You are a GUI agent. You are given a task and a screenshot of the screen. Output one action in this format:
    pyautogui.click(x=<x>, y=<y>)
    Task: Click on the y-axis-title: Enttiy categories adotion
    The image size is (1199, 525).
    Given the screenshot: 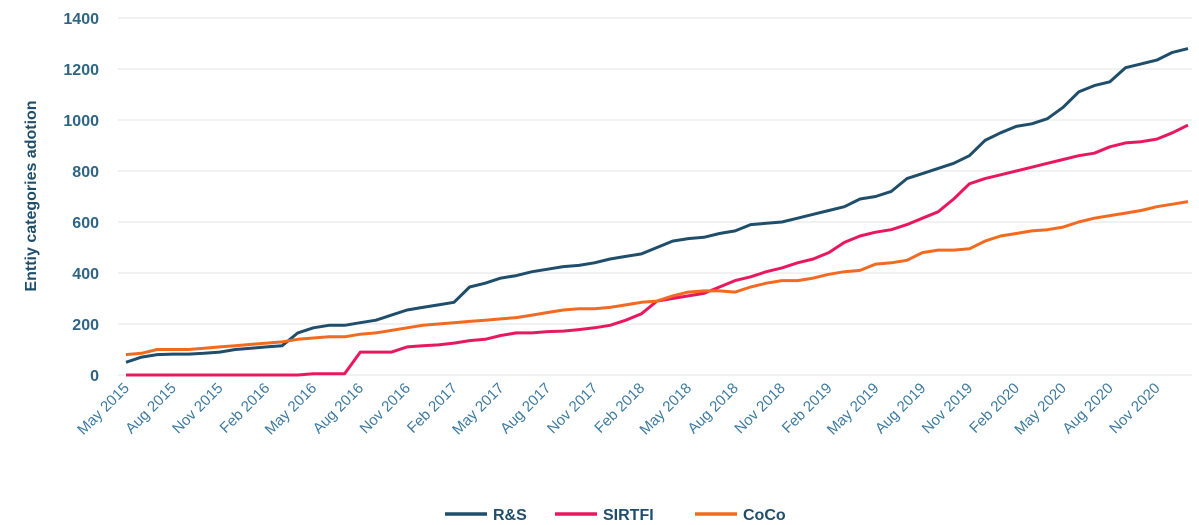 What is the action you would take?
    pyautogui.click(x=31, y=195)
    